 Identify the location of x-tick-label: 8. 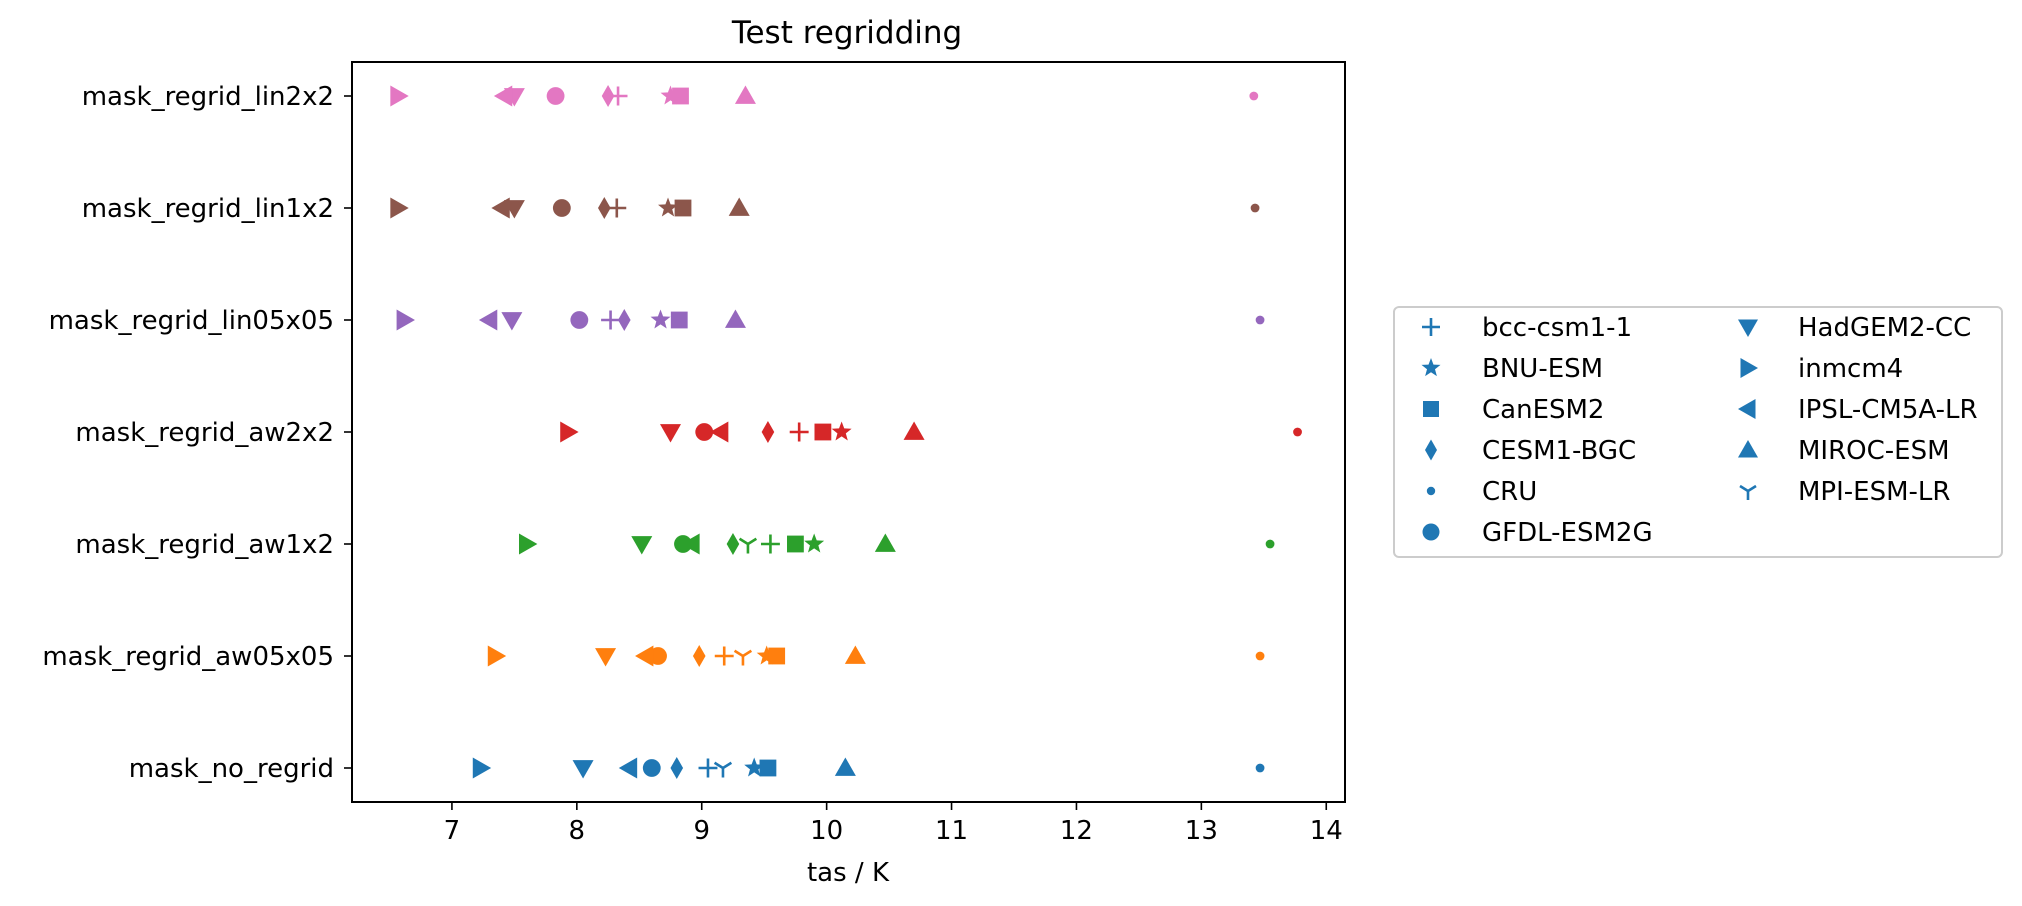
(577, 831).